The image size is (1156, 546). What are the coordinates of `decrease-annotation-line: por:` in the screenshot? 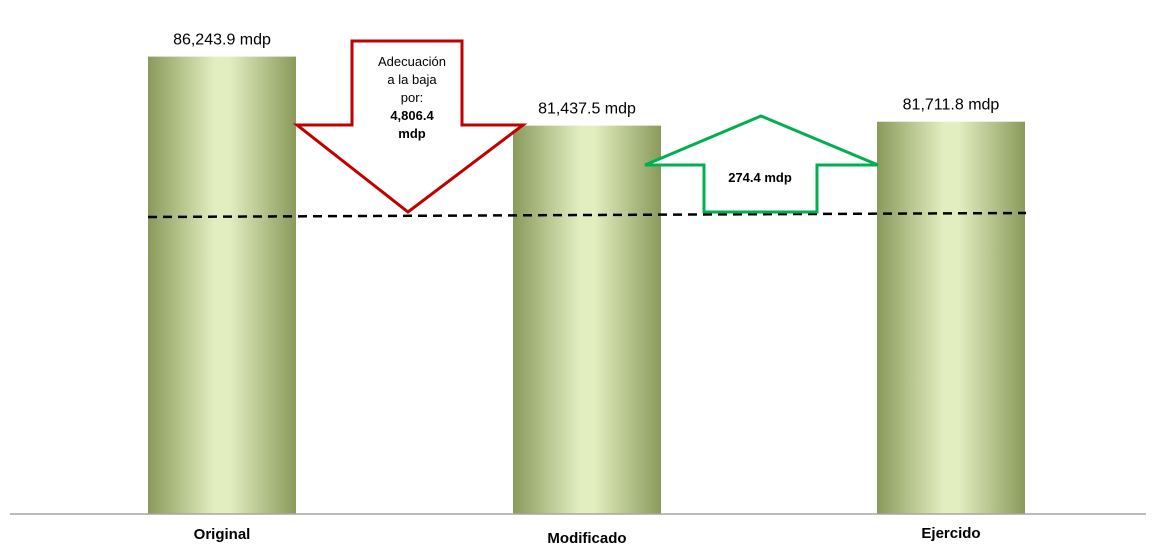 It's located at (412, 97).